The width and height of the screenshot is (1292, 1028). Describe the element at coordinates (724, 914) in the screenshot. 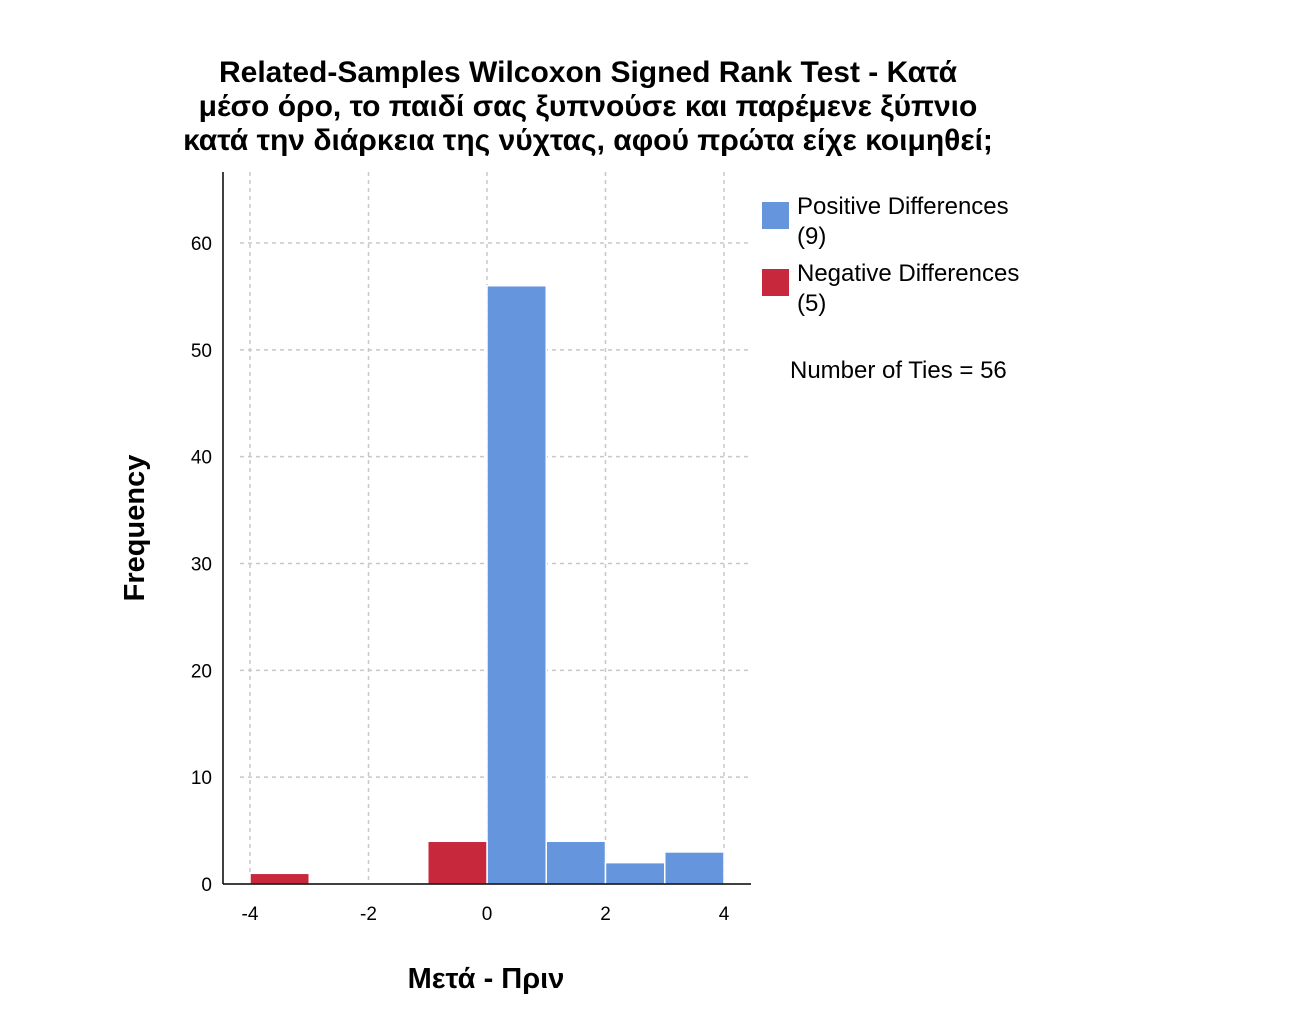

I see `x-tick-label: 4` at that location.